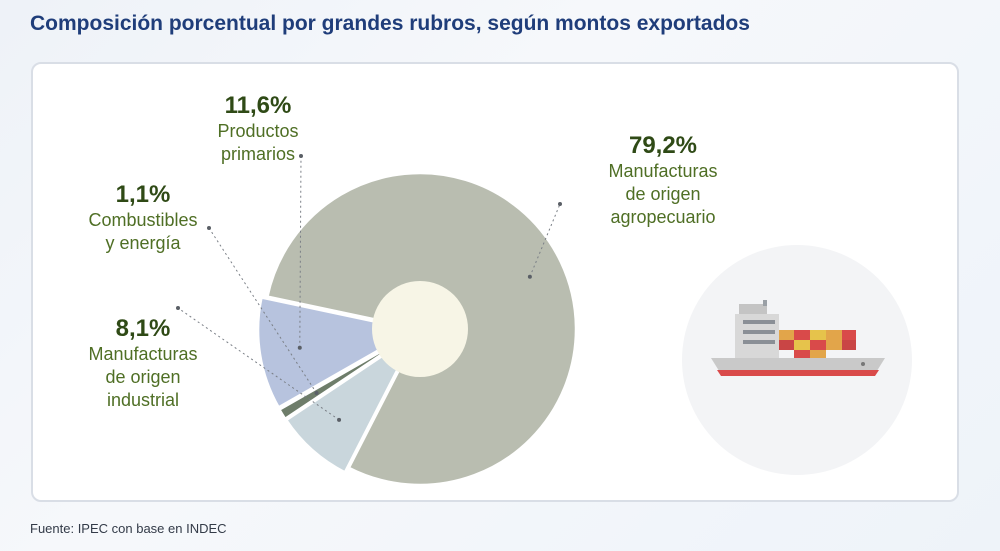  I want to click on slice-manufacturas-industrial, so click(352, 402).